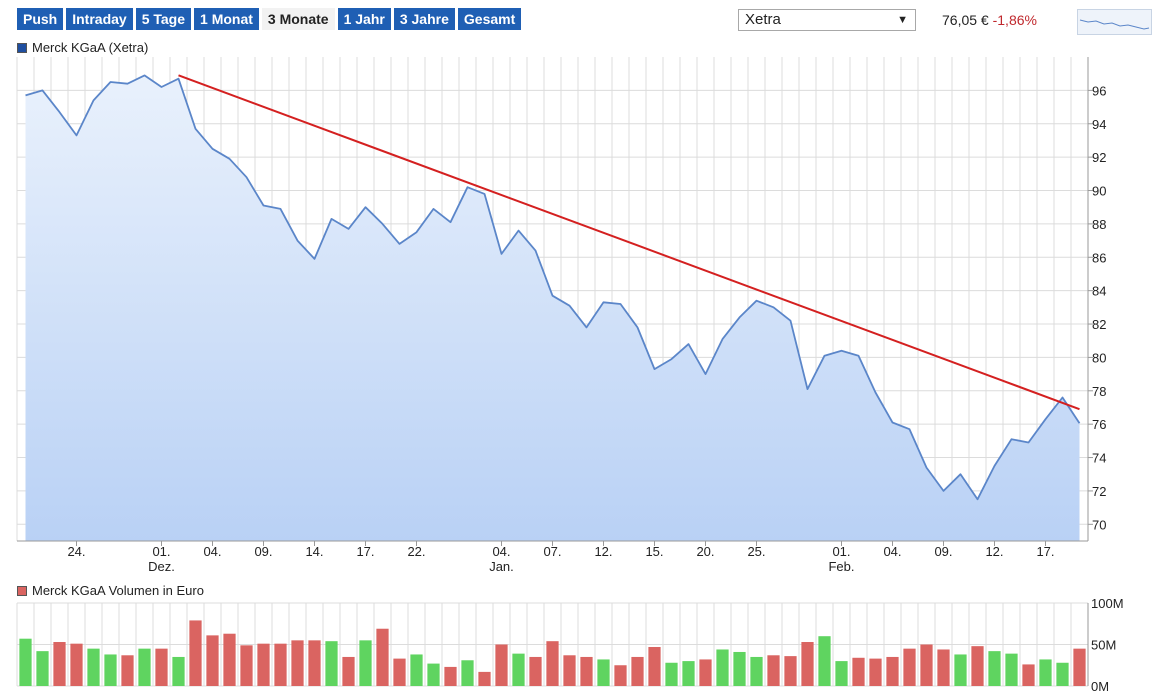 The width and height of the screenshot is (1152, 700). Describe the element at coordinates (416, 551) in the screenshot. I see `price-x-tick-label: 22.` at that location.